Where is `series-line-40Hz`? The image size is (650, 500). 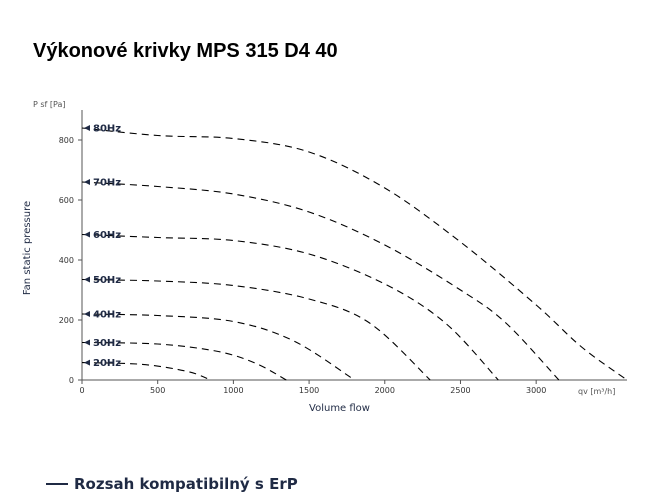 series-line-40Hz is located at coordinates (218, 347).